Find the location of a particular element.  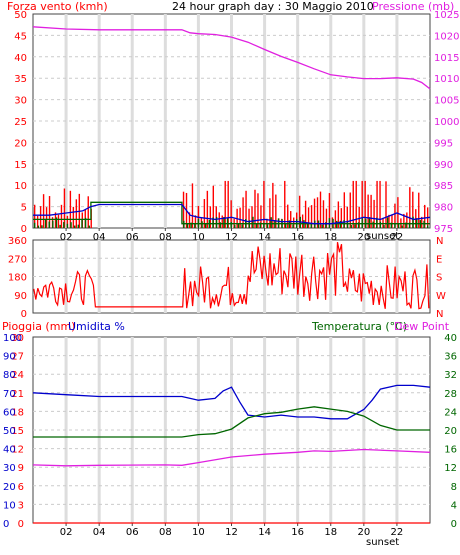

humidity-tick-label: 60 is located at coordinates (9, 412).